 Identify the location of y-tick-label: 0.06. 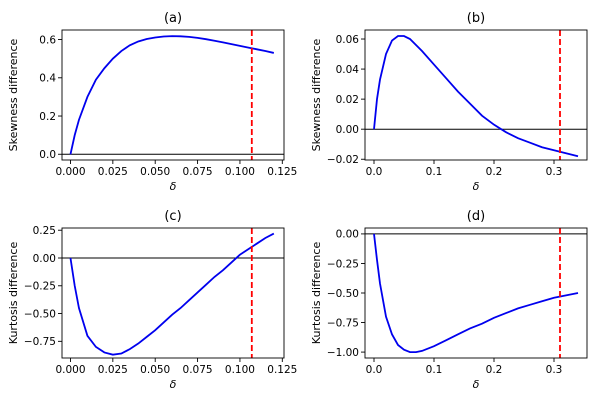
(348, 40).